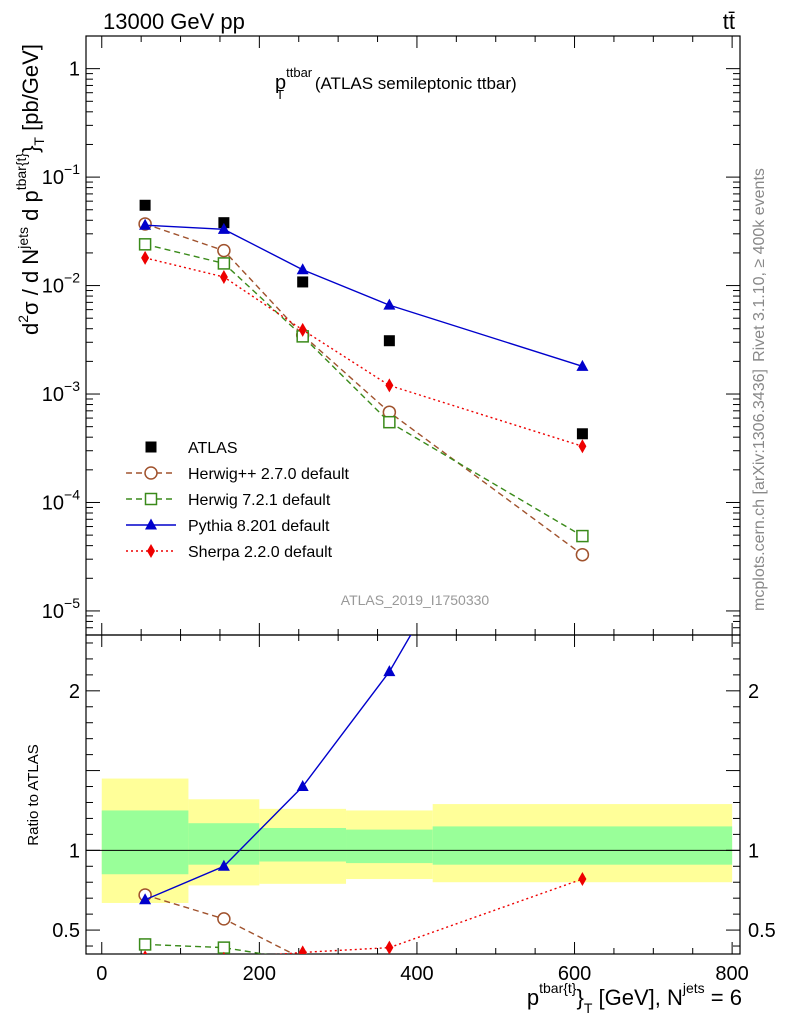 Image resolution: width=786 pixels, height=1024 pixels. Describe the element at coordinates (259, 500) in the screenshot. I see `legend-label-2: Herwig 7.2.1 default` at that location.